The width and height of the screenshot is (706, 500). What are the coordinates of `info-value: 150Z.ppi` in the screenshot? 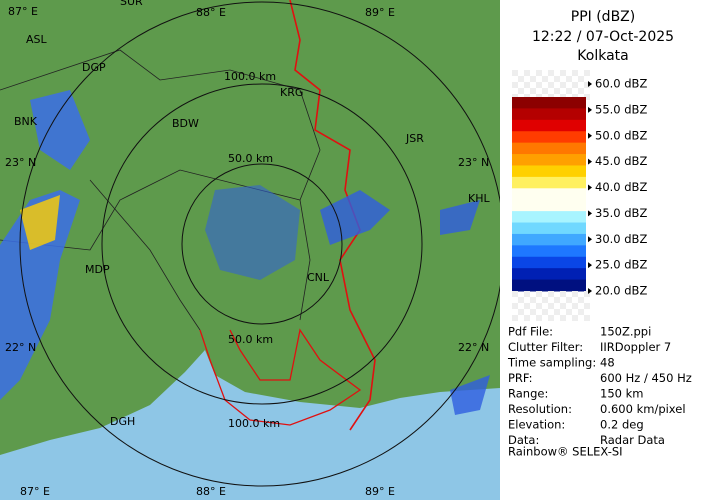 It's located at (625, 332).